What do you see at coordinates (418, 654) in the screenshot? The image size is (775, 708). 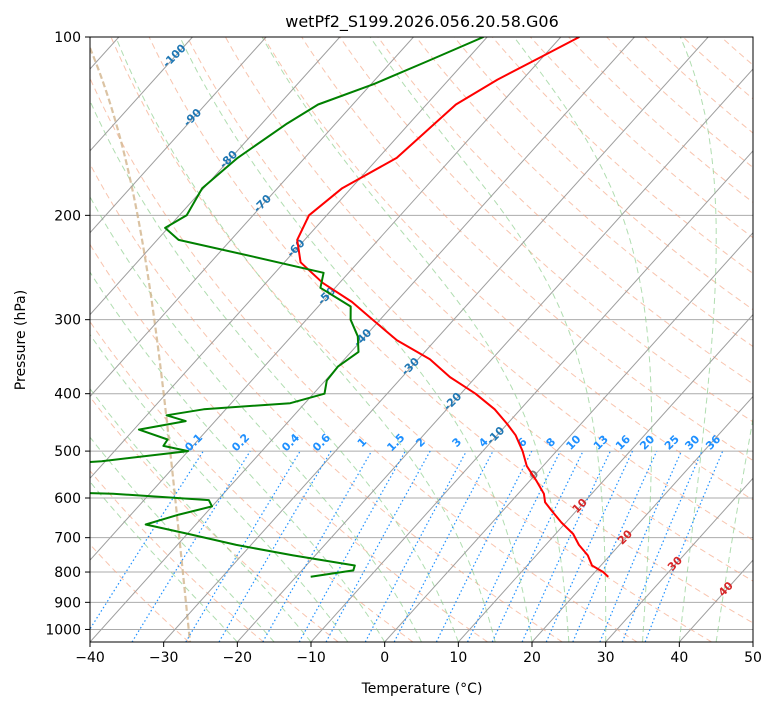 I see `x-axis: −40 −30 −20 −10 0 10 20 30 40 50` at bounding box center [418, 654].